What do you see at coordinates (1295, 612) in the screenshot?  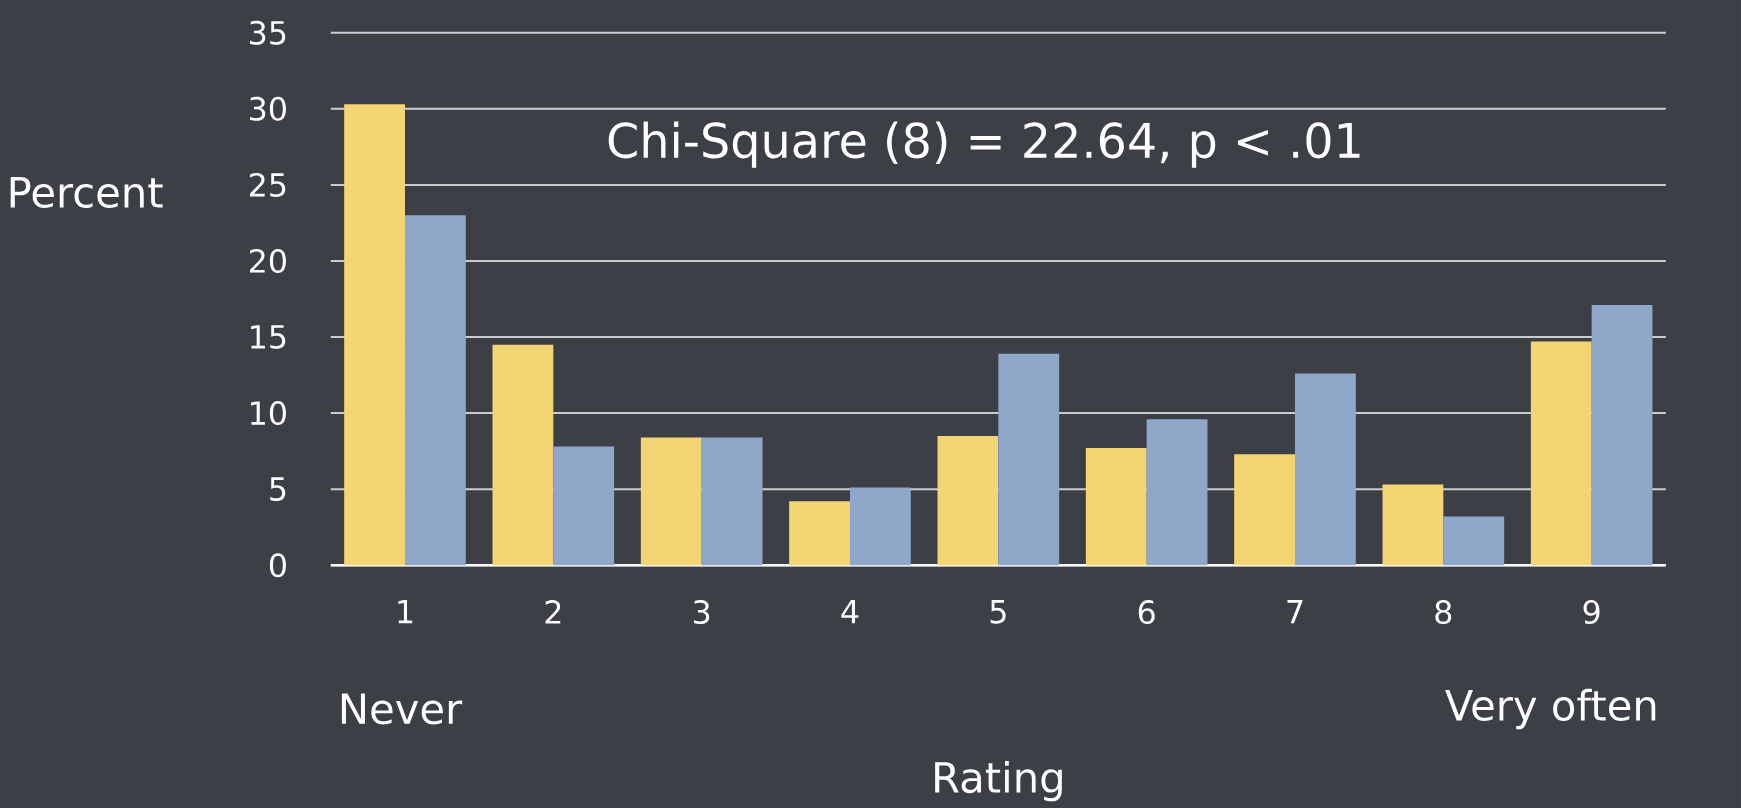 I see `x-tick-label: 7` at bounding box center [1295, 612].